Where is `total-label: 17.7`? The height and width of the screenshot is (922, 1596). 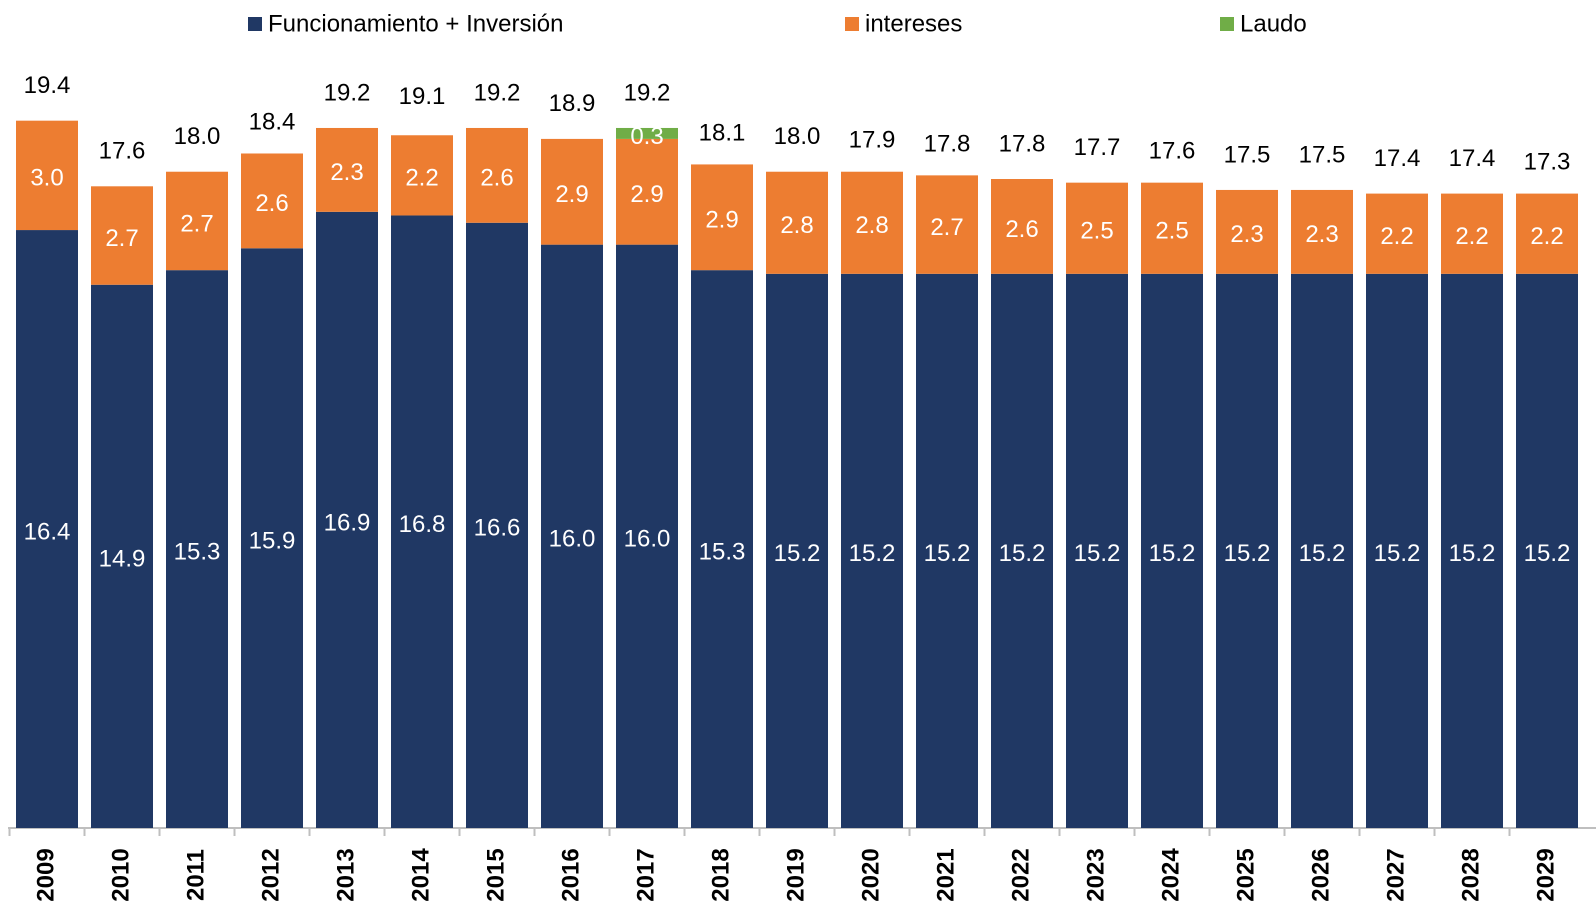 total-label: 17.7 is located at coordinates (1097, 147).